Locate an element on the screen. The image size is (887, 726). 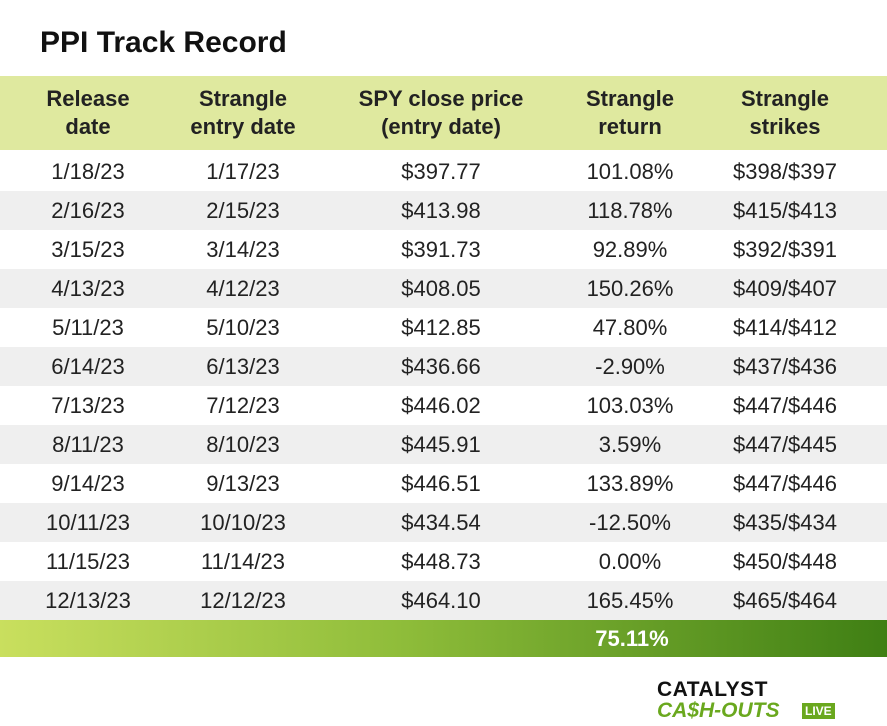
table-cell: 4/13/23 is located at coordinates (88, 288).